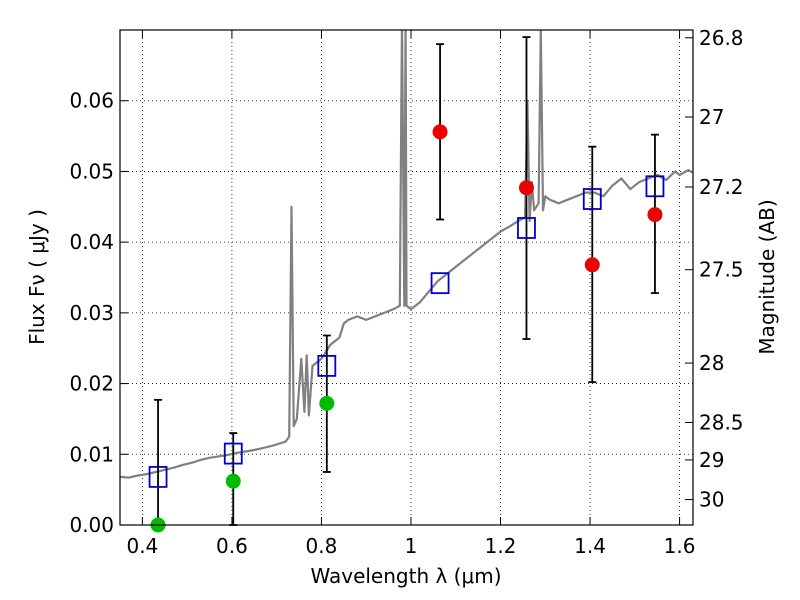 This screenshot has width=800, height=600. I want to click on y-tick-label: 0.04, so click(91, 242).